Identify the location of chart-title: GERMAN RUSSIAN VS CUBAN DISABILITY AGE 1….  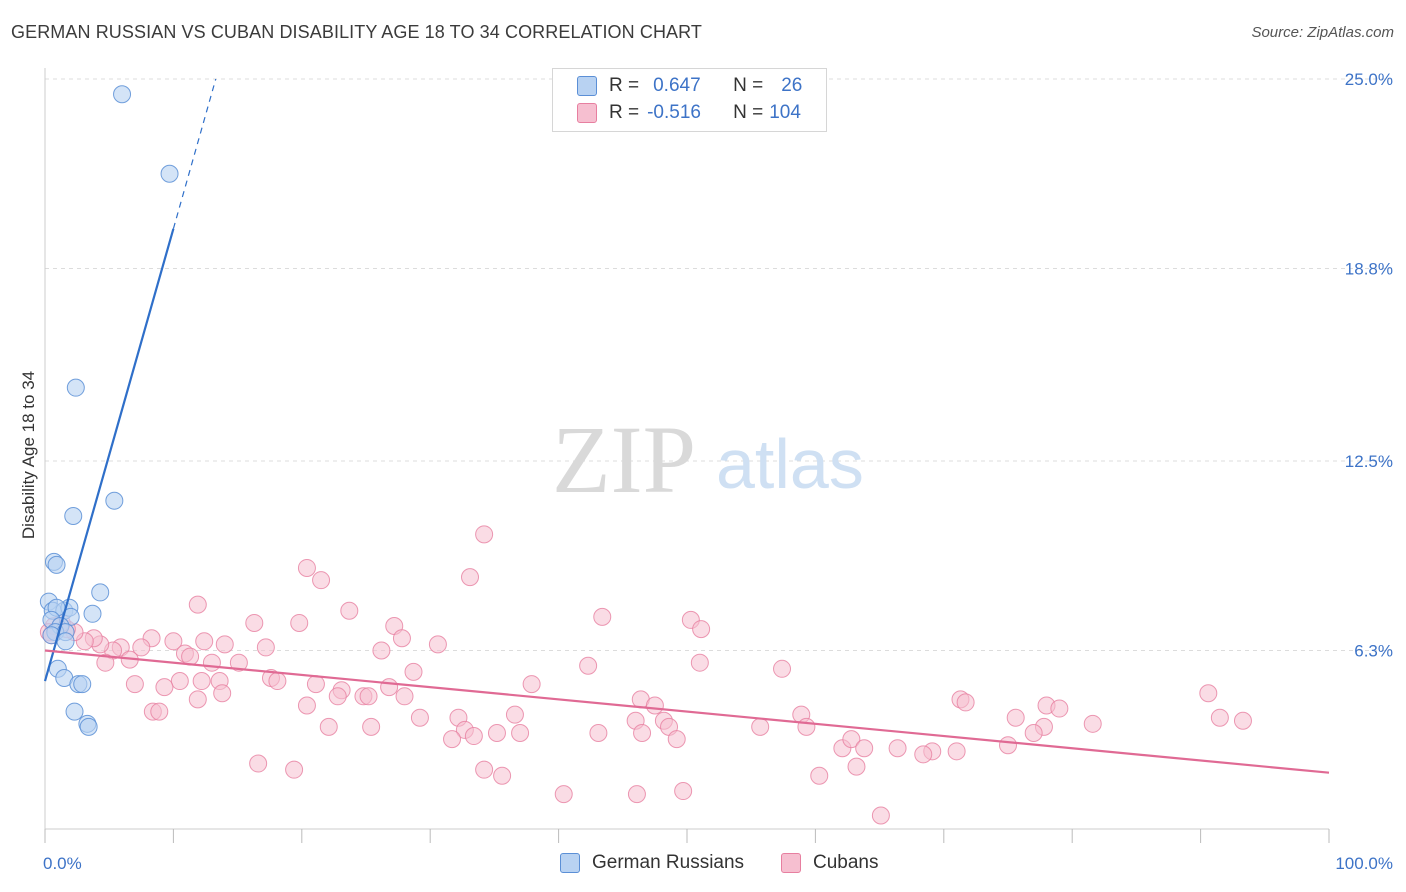
(357, 32).